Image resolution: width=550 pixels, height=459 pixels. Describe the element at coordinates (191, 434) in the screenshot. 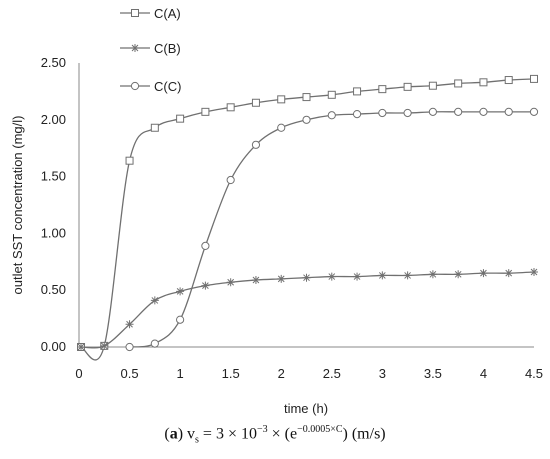

I see `caption-var: v` at that location.